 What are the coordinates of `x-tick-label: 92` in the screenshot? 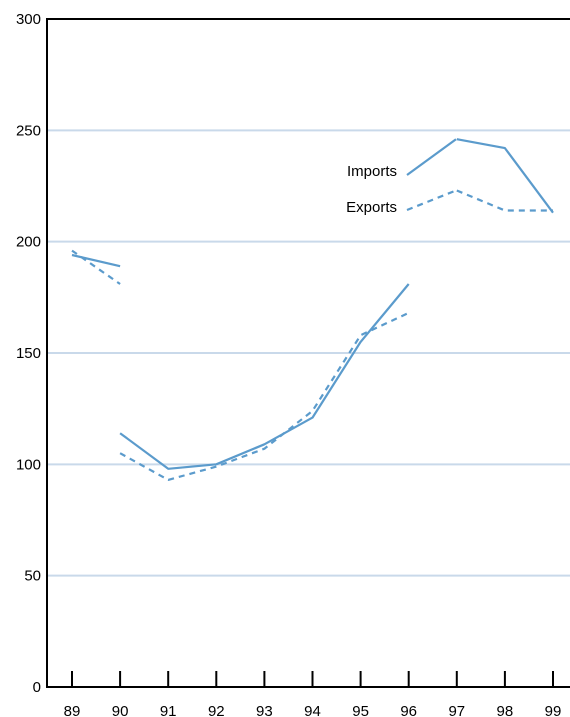 It's located at (216, 710).